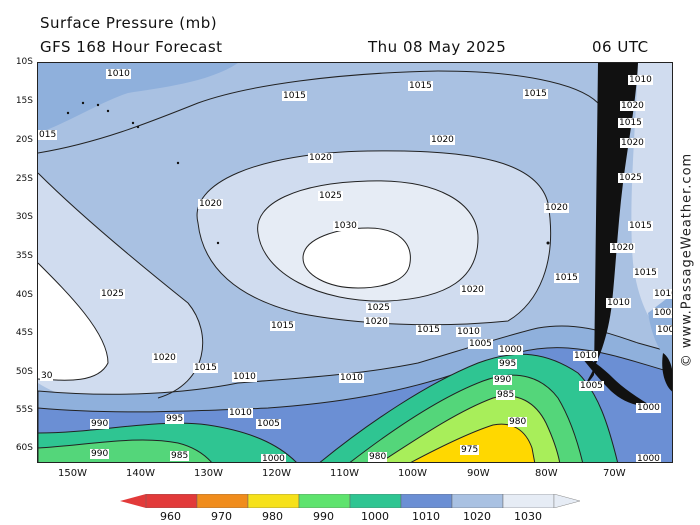 The height and width of the screenshot is (525, 700). What do you see at coordinates (24, 140) in the screenshot?
I see `lat-label: 20S` at bounding box center [24, 140].